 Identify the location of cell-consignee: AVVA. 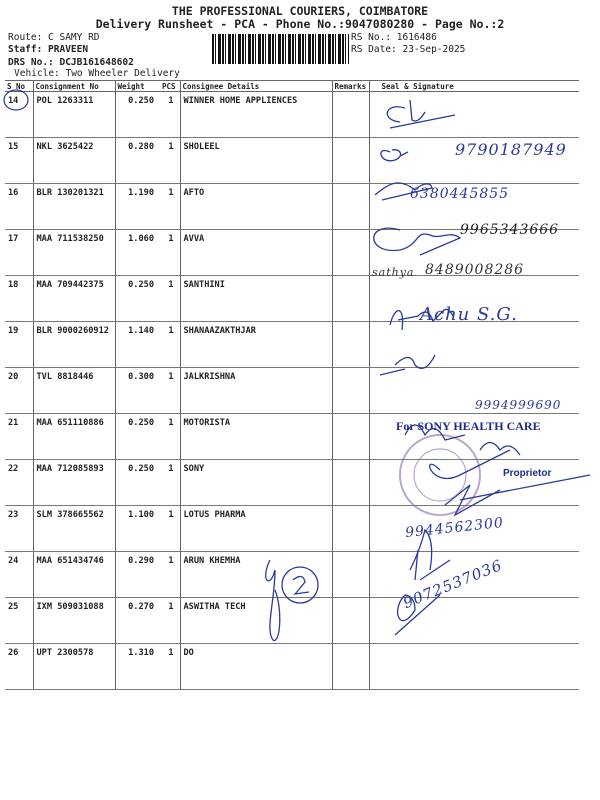
(255, 252).